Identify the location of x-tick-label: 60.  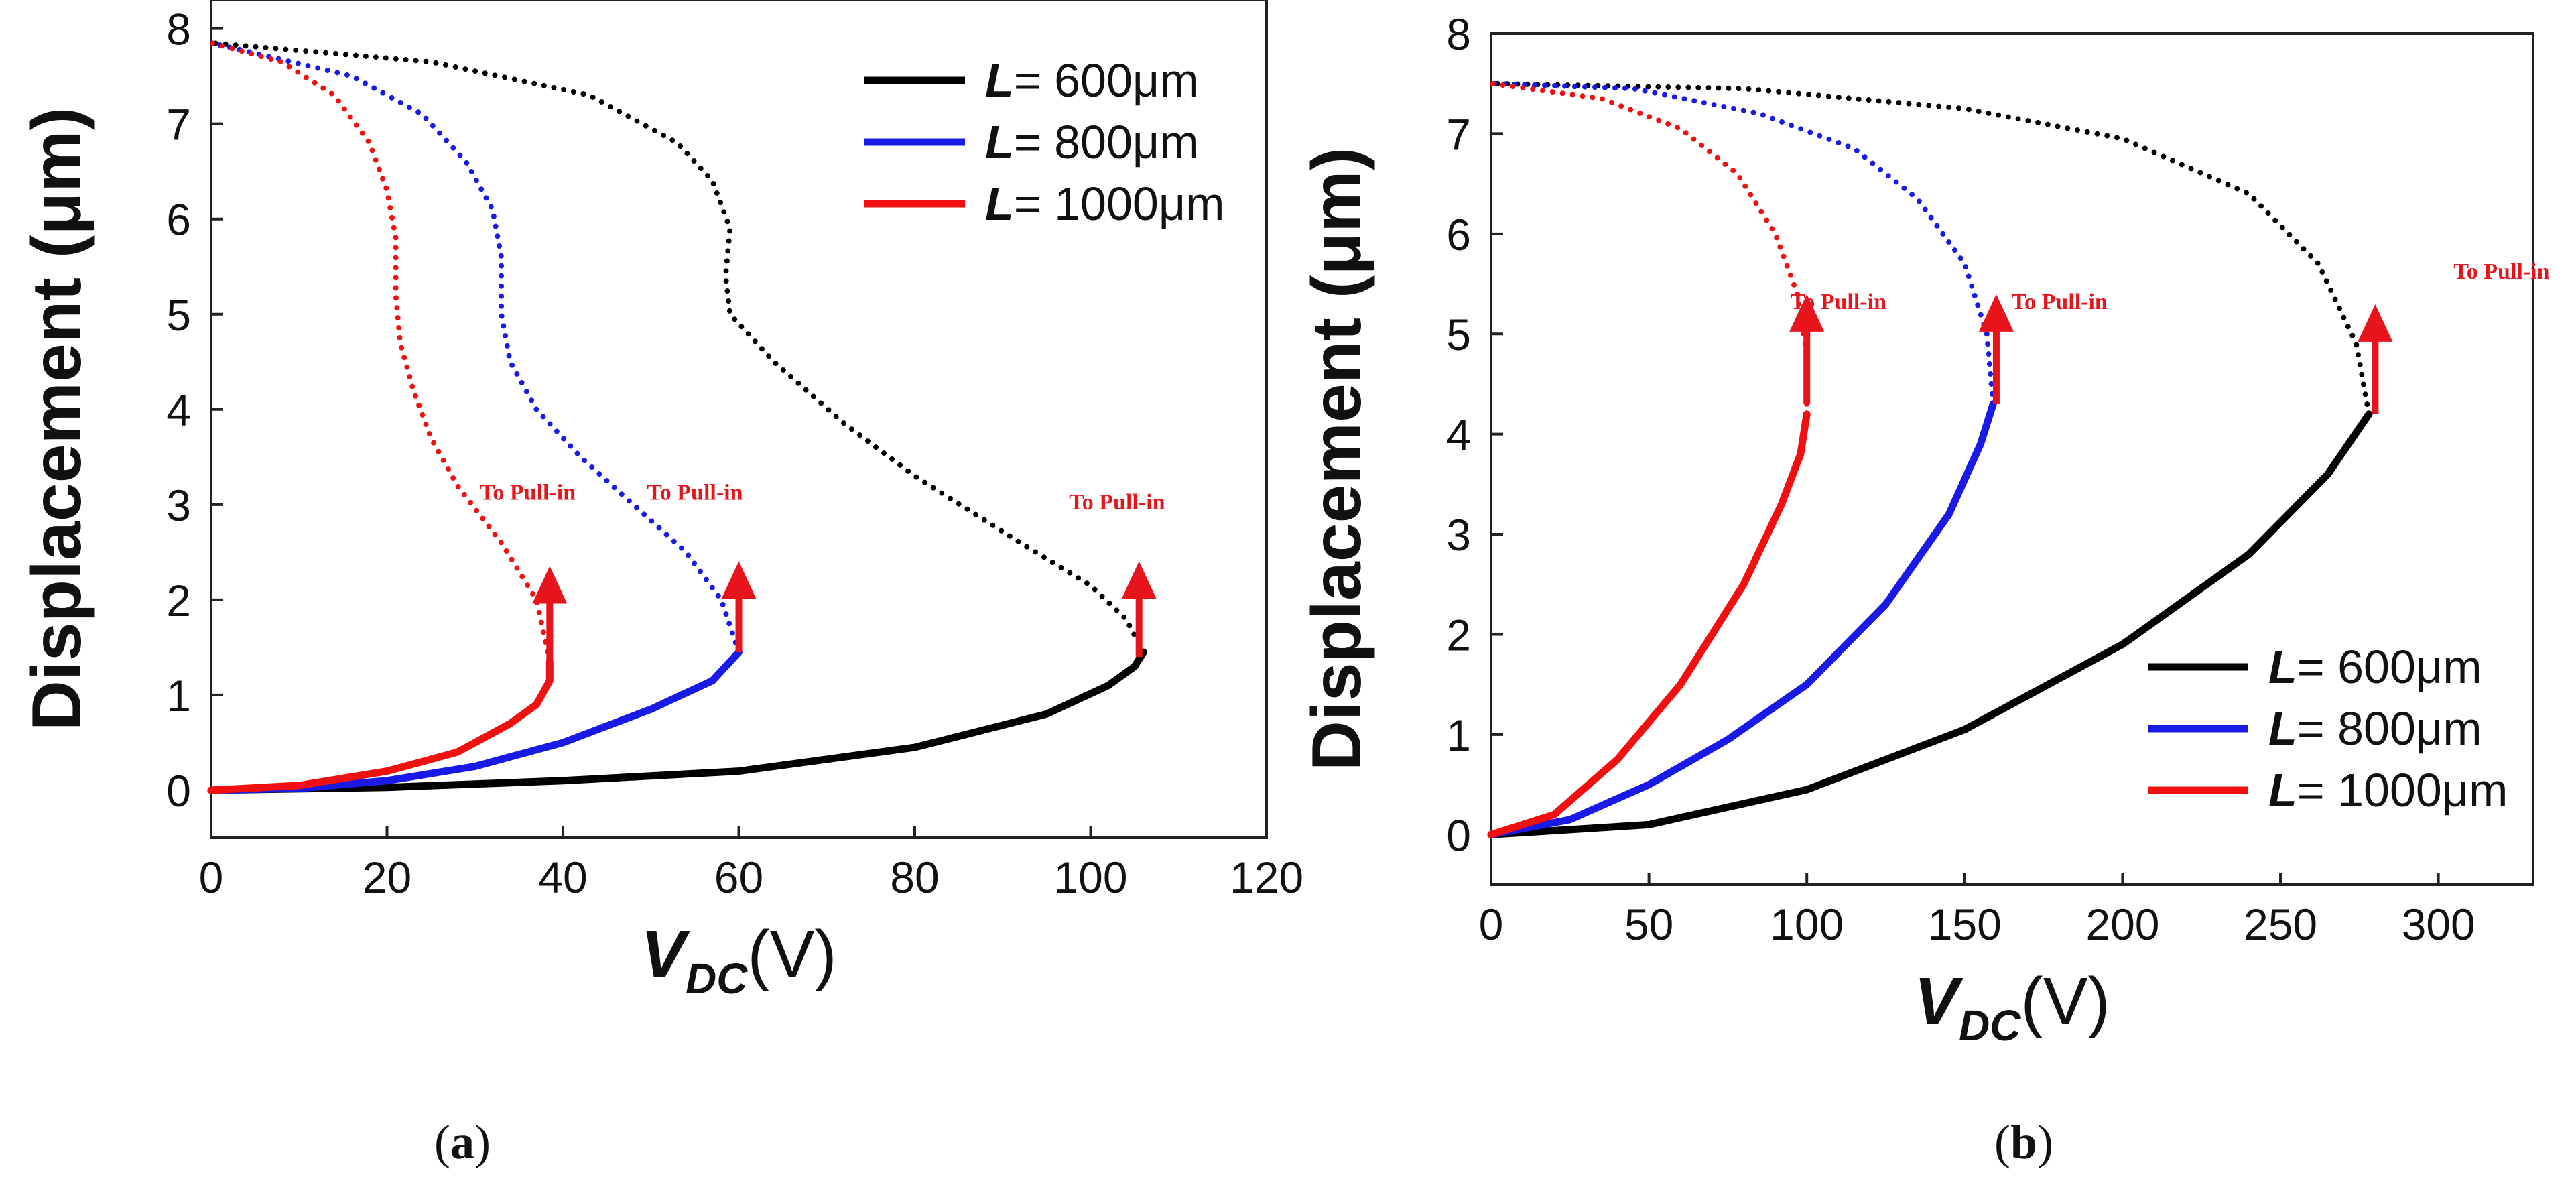
(738, 877).